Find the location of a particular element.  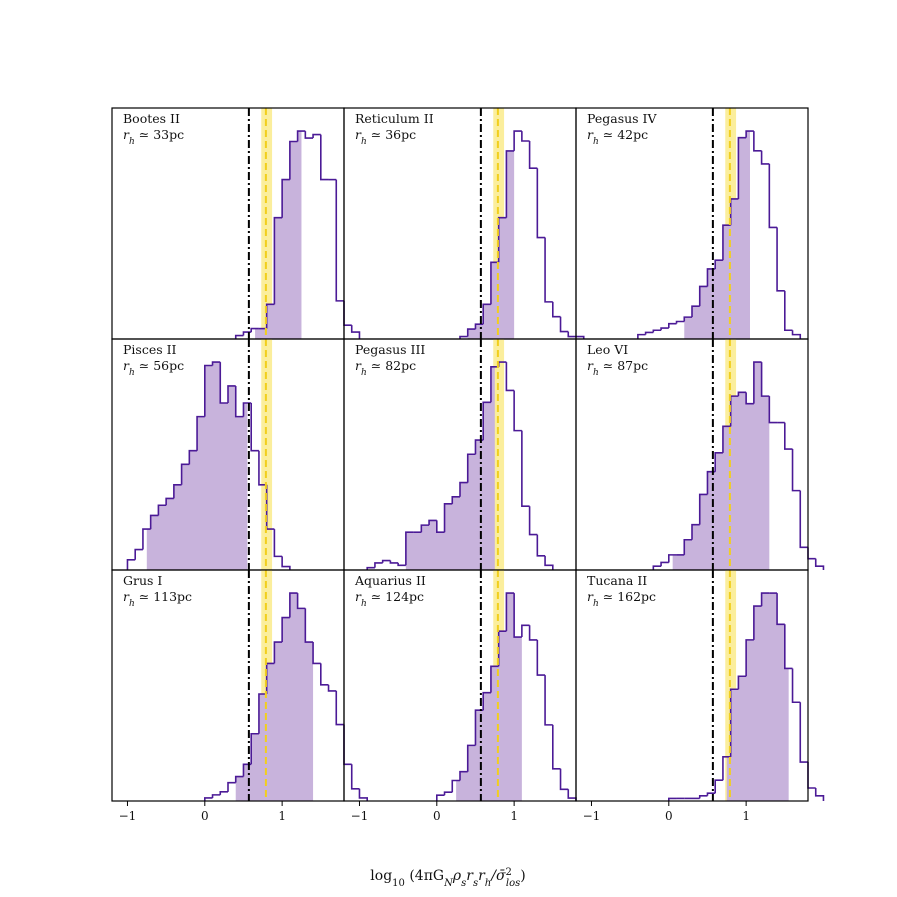

panel-rh-label: rh ≃ 162pc is located at coordinates (621, 599).